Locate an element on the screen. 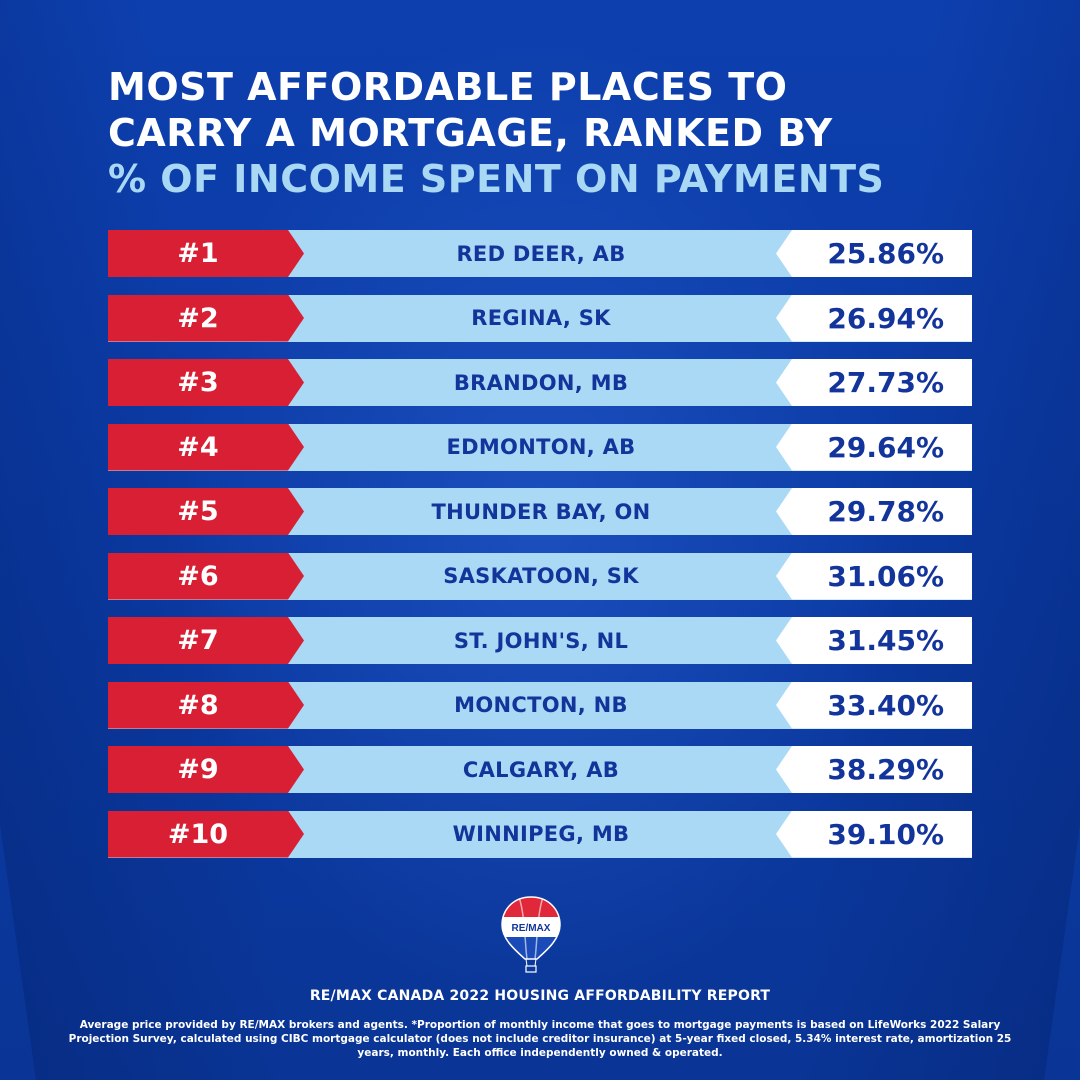 Image resolution: width=1080 pixels, height=1080 pixels. percent-label: 39.10% is located at coordinates (874, 834).